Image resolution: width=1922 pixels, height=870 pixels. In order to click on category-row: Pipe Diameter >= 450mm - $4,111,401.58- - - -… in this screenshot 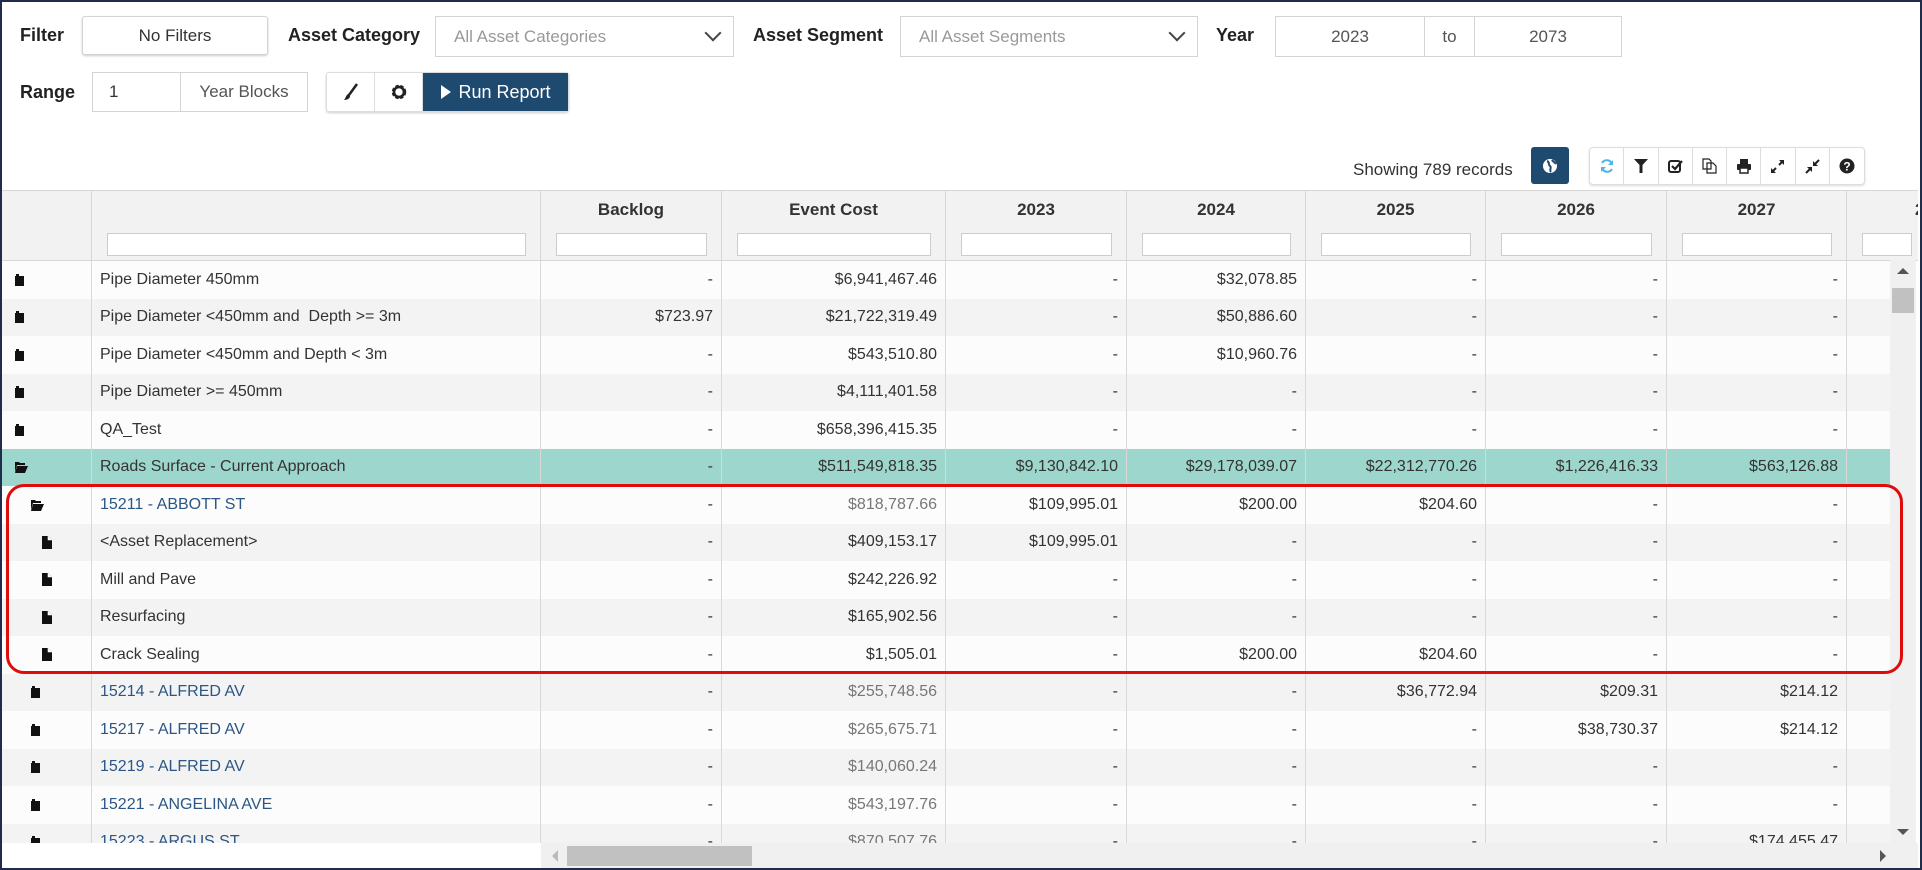, I will do `click(946, 392)`.